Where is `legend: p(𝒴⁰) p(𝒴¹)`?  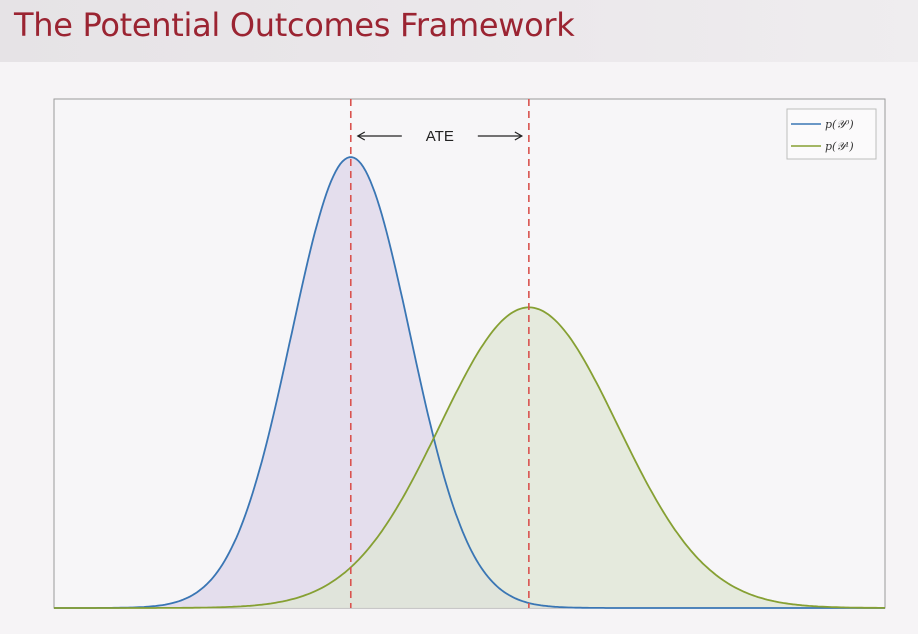 legend: p(𝒴⁰) p(𝒴¹) is located at coordinates (831, 134).